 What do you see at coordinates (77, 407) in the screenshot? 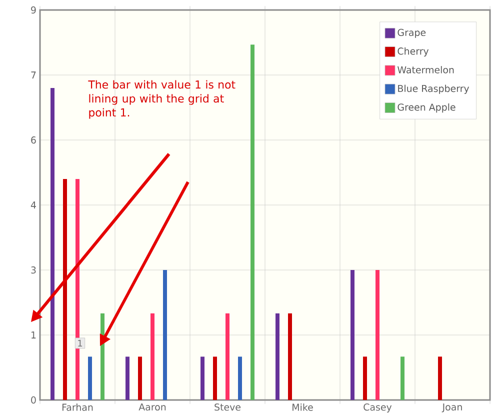
I see `x-tick-label: Farhan` at bounding box center [77, 407].